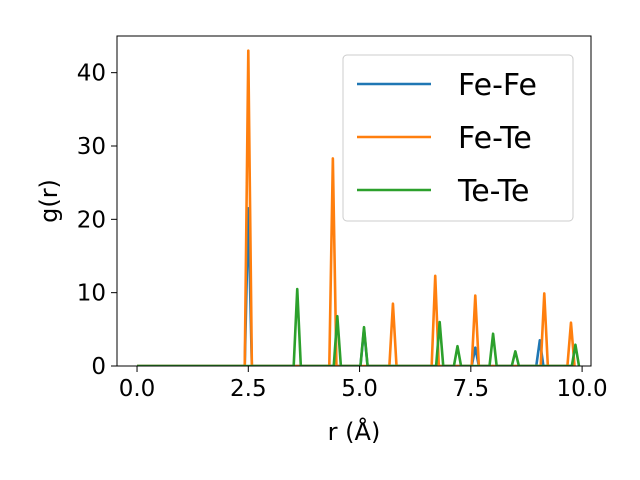 This screenshot has height=480, width=640. What do you see at coordinates (91, 74) in the screenshot?
I see `y-tick-label: 40` at bounding box center [91, 74].